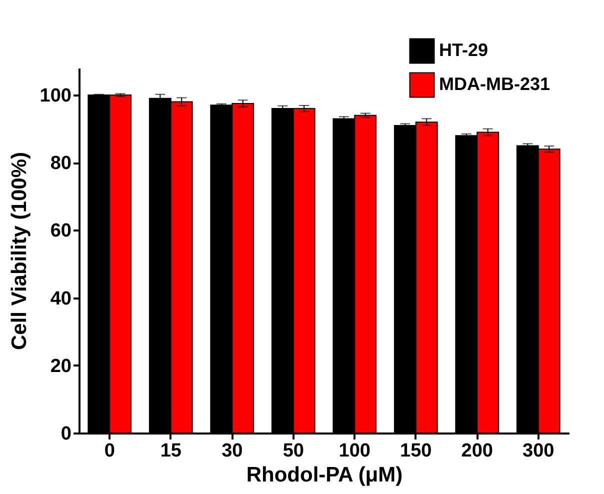 This screenshot has height=494, width=604. What do you see at coordinates (171, 451) in the screenshot?
I see `x-tick-label: 15` at bounding box center [171, 451].